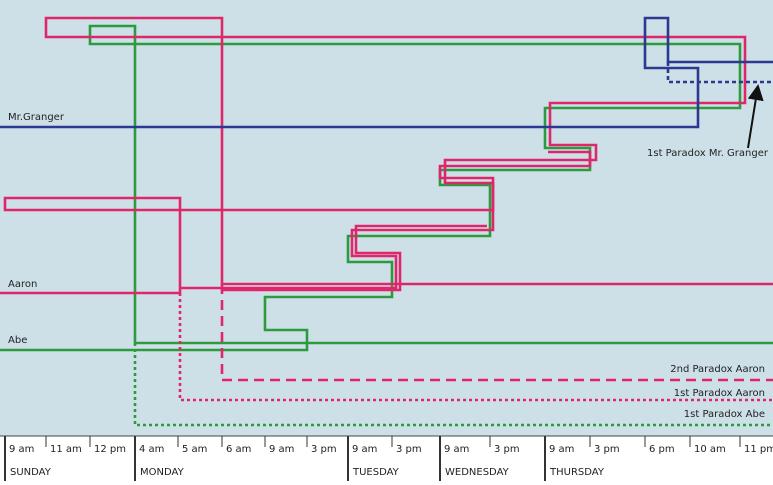  Describe the element at coordinates (151, 449) in the screenshot. I see `time-tick-label: 4 am` at that location.